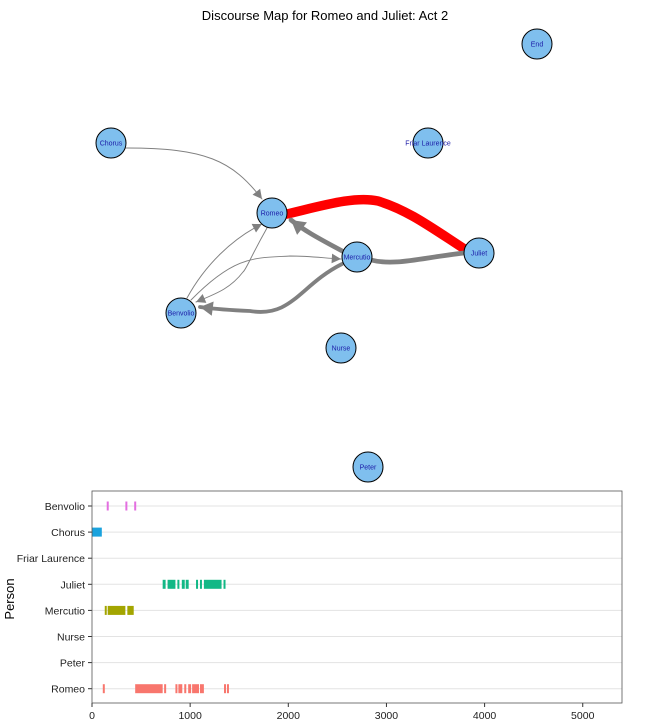 This screenshot has width=650, height=725. I want to click on edge-benvolio-to-mercutio, so click(266, 277).